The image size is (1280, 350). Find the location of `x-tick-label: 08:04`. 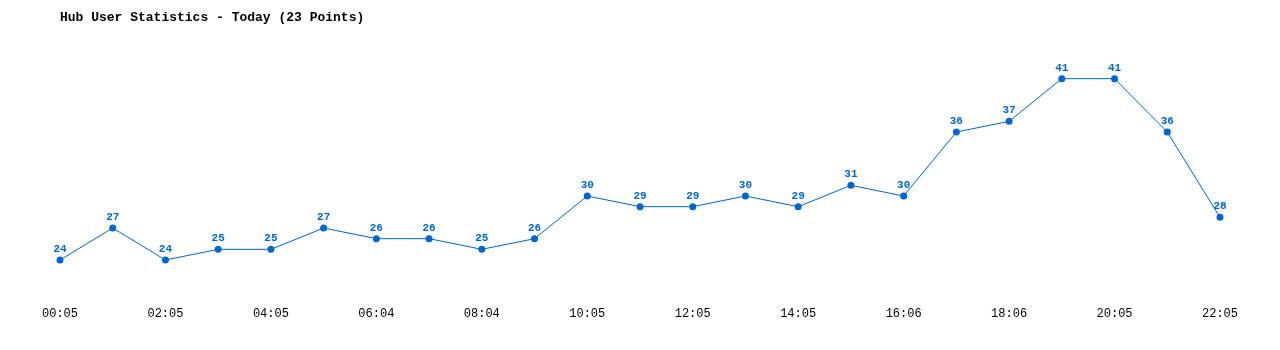

x-tick-label: 08:04 is located at coordinates (481, 313).